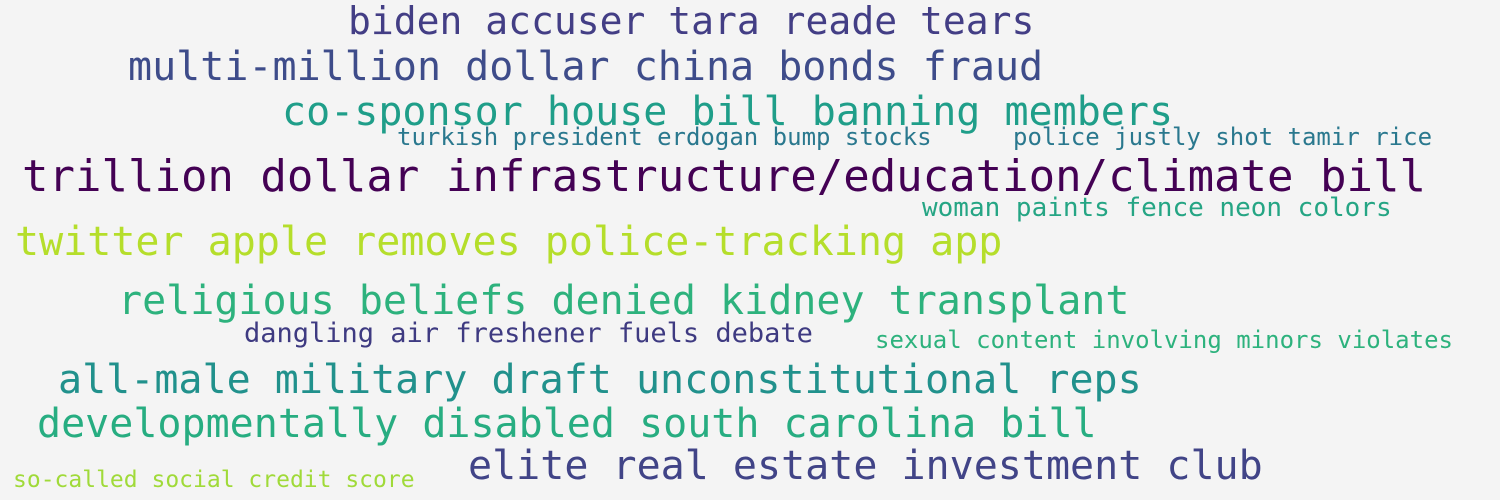 The image size is (1500, 500). I want to click on cloud-word: turkish president erdogan bump stocks, so click(664, 137).